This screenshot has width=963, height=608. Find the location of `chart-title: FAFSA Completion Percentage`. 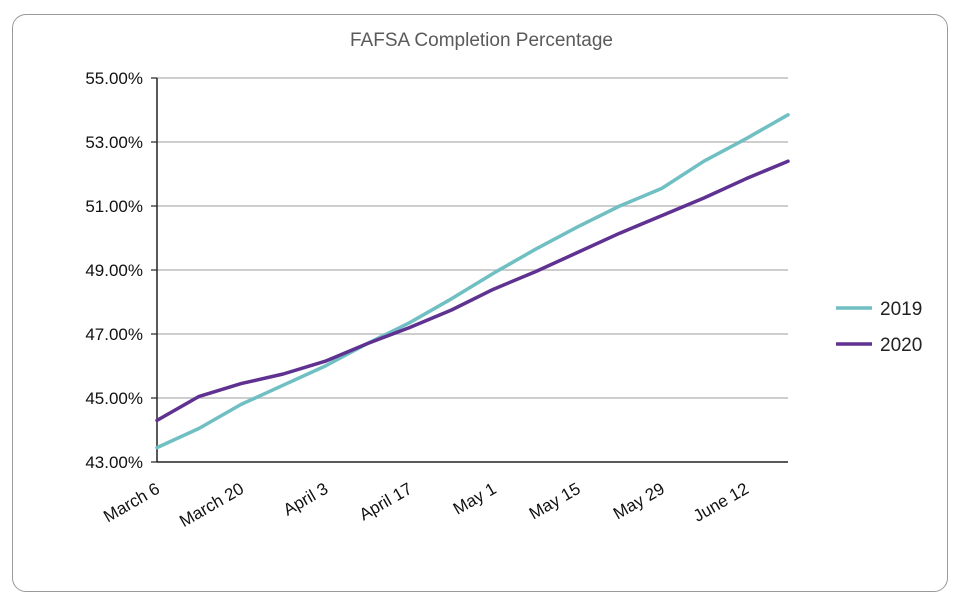

chart-title: FAFSA Completion Percentage is located at coordinates (481, 40).